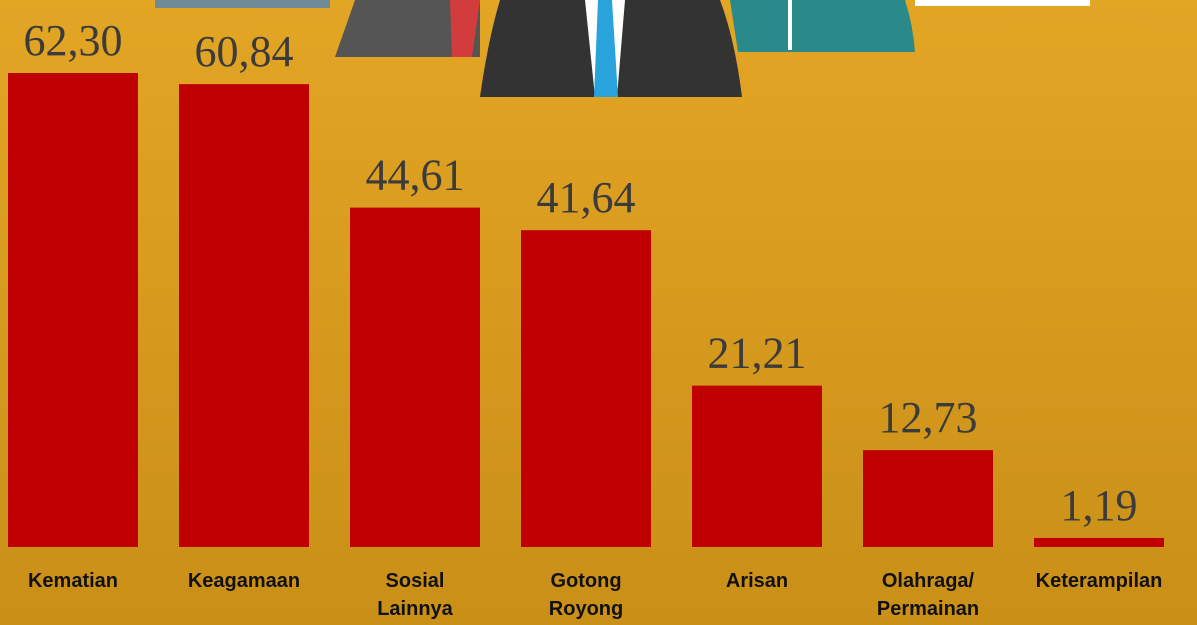 Image resolution: width=1197 pixels, height=625 pixels. I want to click on figure-gray-suit, so click(407, 28).